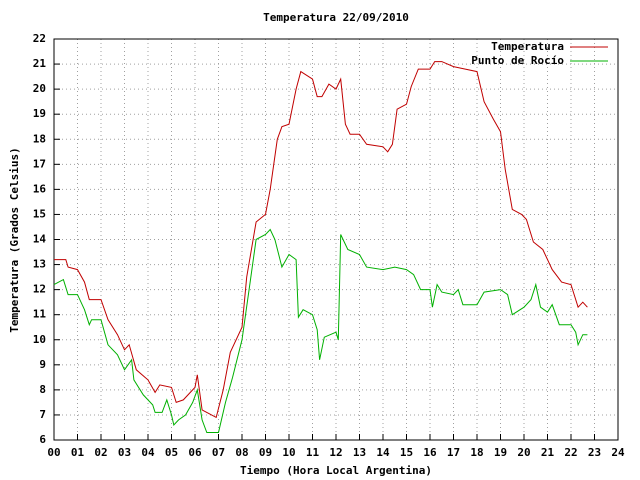 The image size is (640, 480). Describe the element at coordinates (39, 38) in the screenshot. I see `y-tick-label: 22` at that location.